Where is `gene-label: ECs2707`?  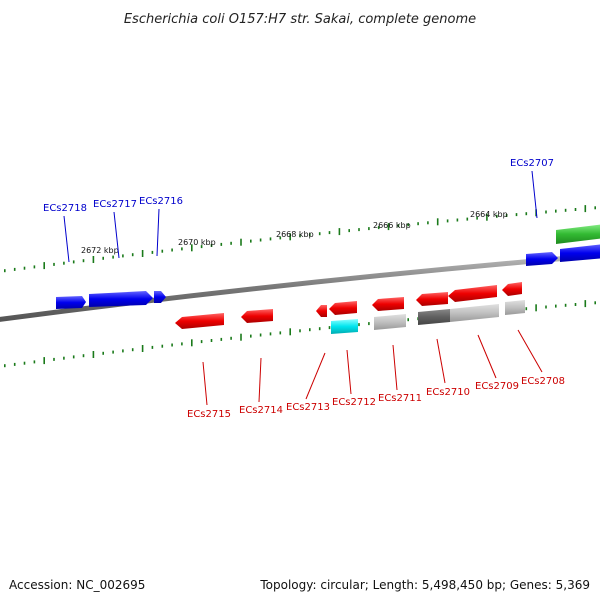
gene-label: ECs2707 is located at coordinates (532, 163).